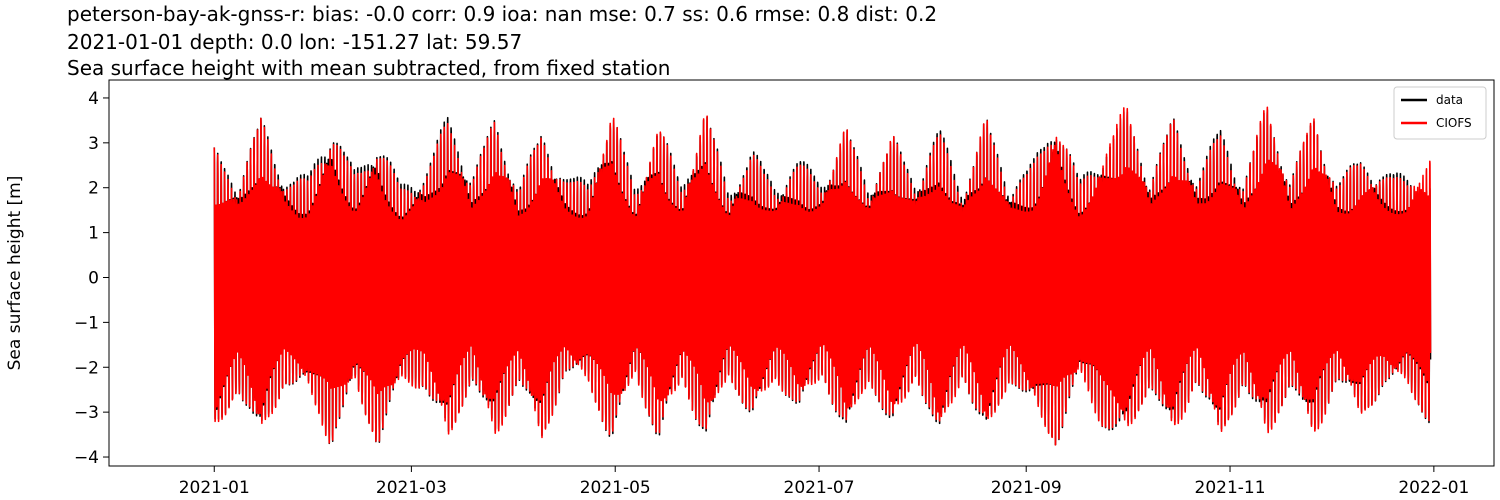 This screenshot has height=500, width=1500. I want to click on y-tick-label: 3, so click(93, 144).